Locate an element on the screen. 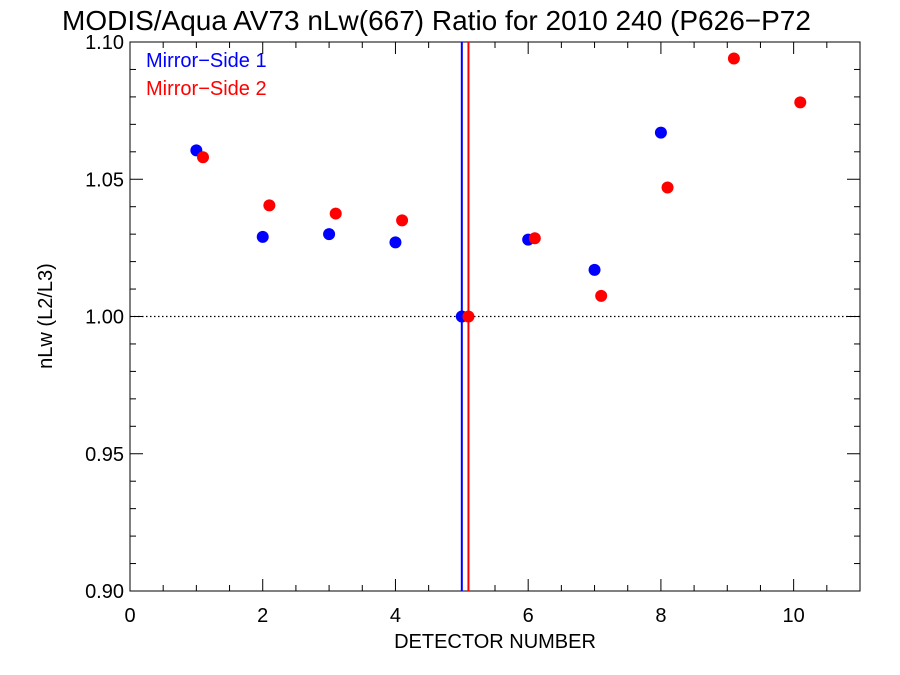  y-tick-label: 1.00 is located at coordinates (104, 318).